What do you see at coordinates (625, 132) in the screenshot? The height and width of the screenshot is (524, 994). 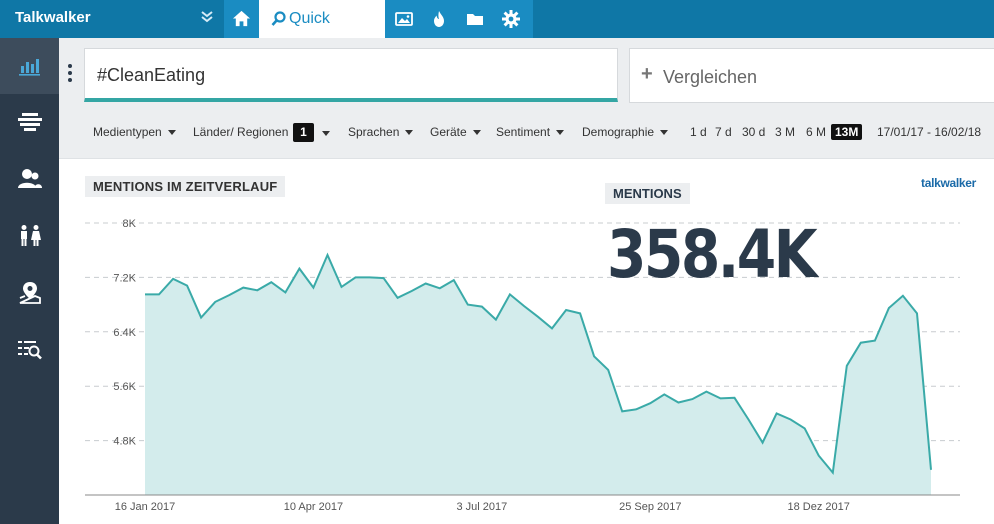 I see `filter-demographics: Demographie` at bounding box center [625, 132].